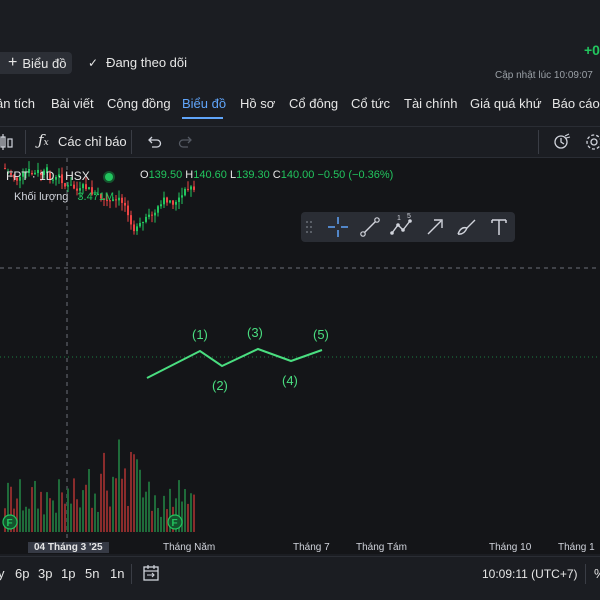 This screenshot has width=600, height=600. I want to click on settings-gear-icon, so click(592, 142).